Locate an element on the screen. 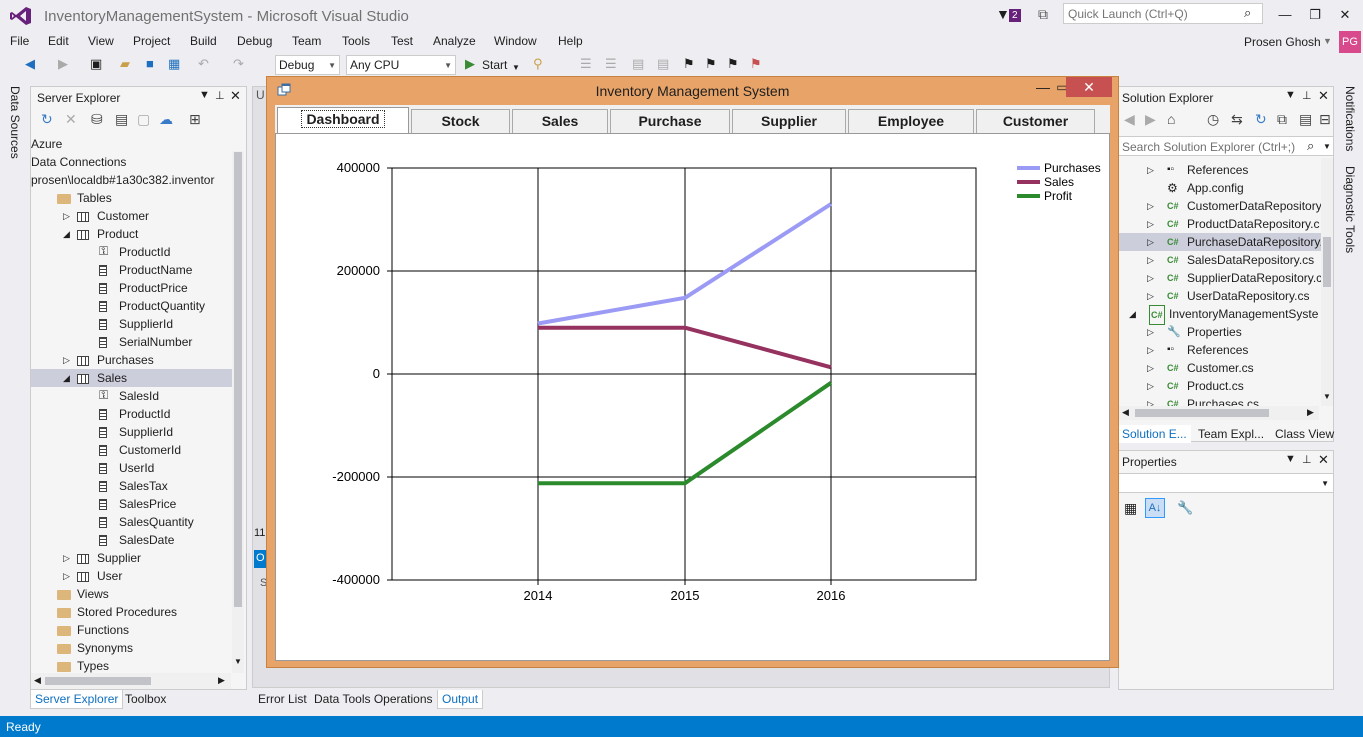  tree-node: ▷ 🔧 Properties is located at coordinates (1220, 332).